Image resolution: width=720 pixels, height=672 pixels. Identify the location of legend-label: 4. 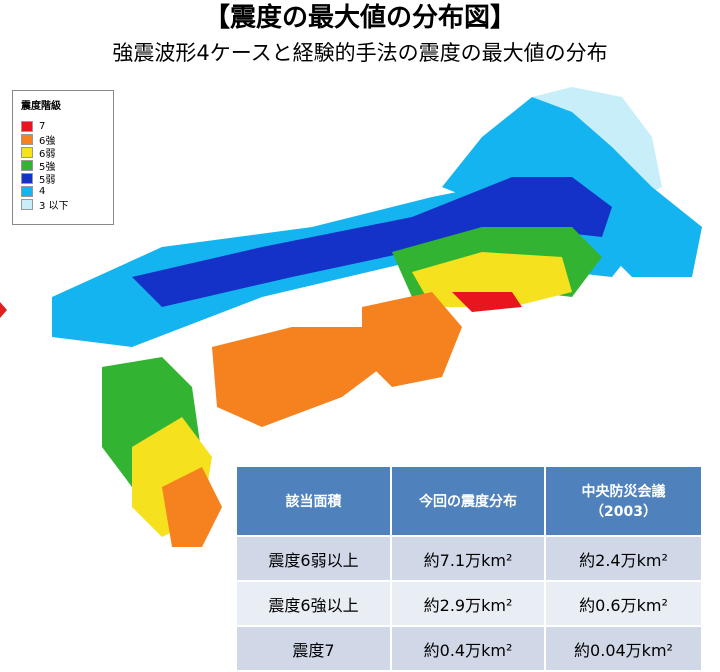
(42, 191).